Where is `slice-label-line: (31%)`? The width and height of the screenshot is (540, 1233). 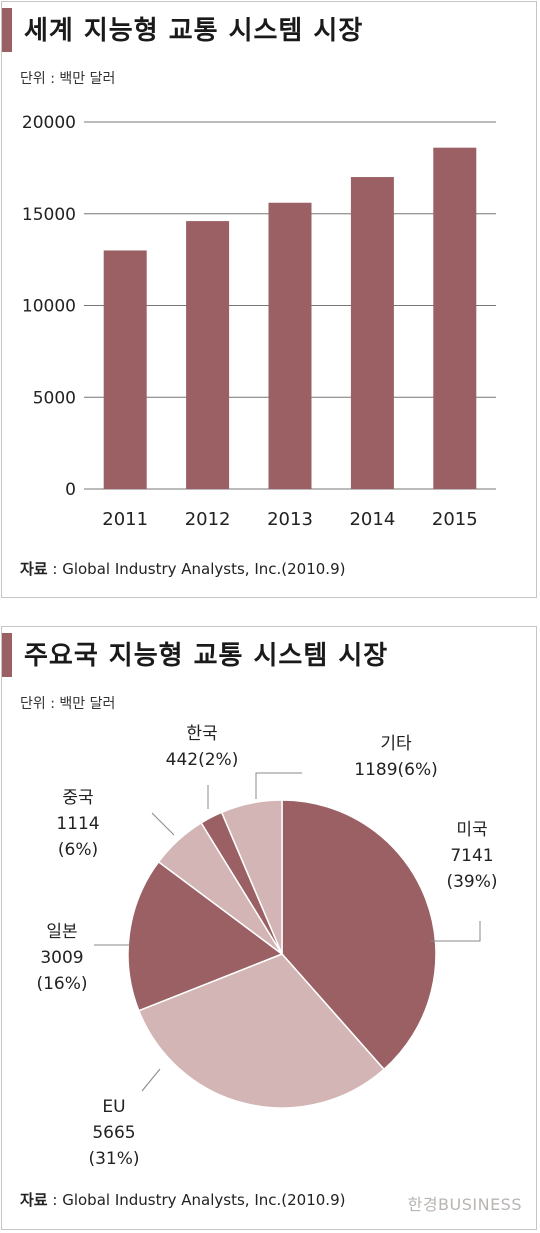 slice-label-line: (31%) is located at coordinates (113, 1159).